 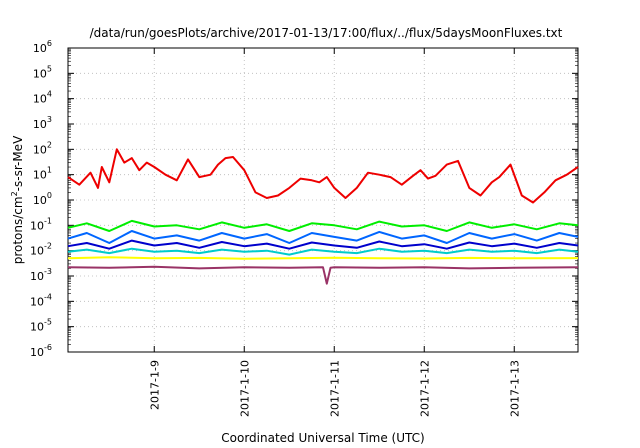 What do you see at coordinates (514, 388) in the screenshot?
I see `x-tick-label: 2017-1-13` at bounding box center [514, 388].